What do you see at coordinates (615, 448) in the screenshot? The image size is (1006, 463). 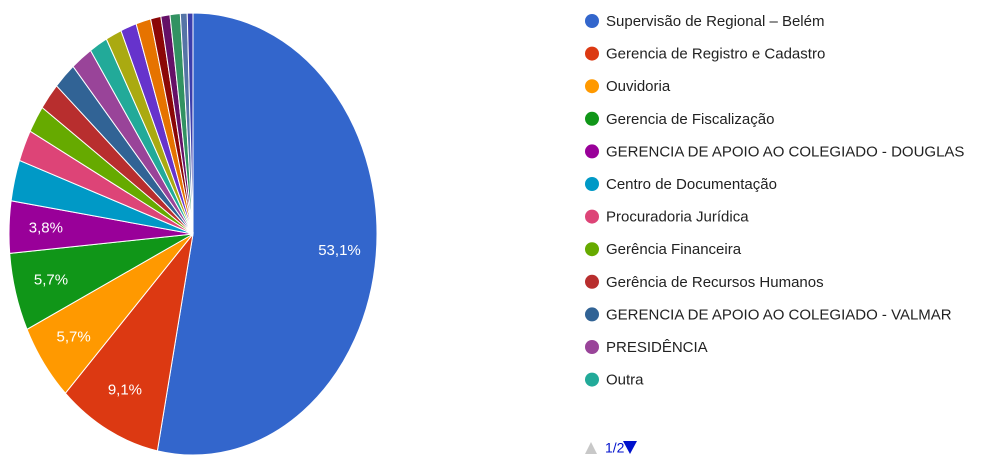 I see `legend-page: 1/2` at bounding box center [615, 448].